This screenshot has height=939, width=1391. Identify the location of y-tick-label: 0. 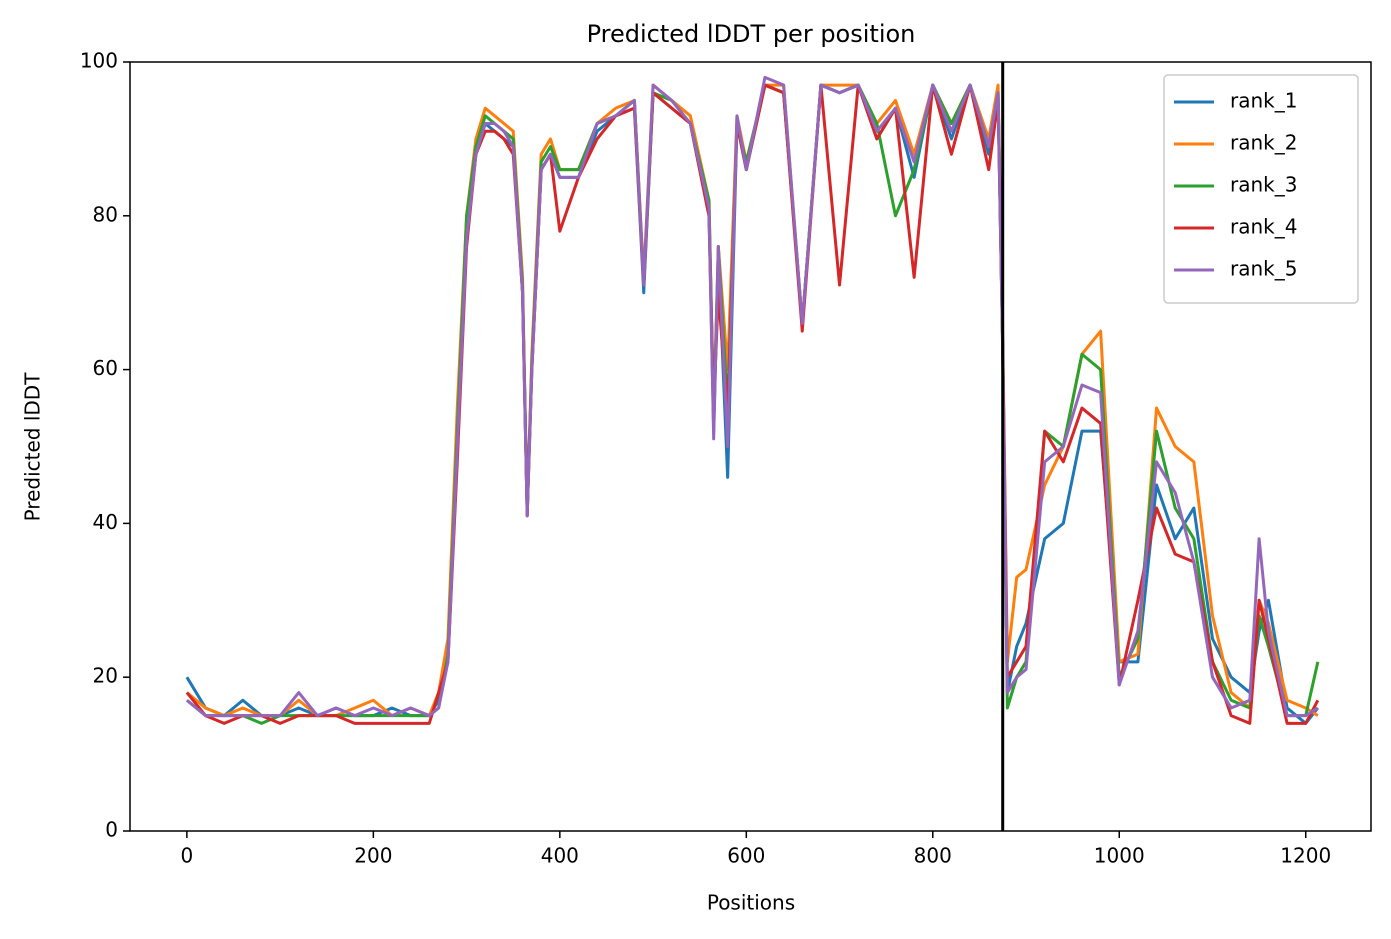
(111, 830).